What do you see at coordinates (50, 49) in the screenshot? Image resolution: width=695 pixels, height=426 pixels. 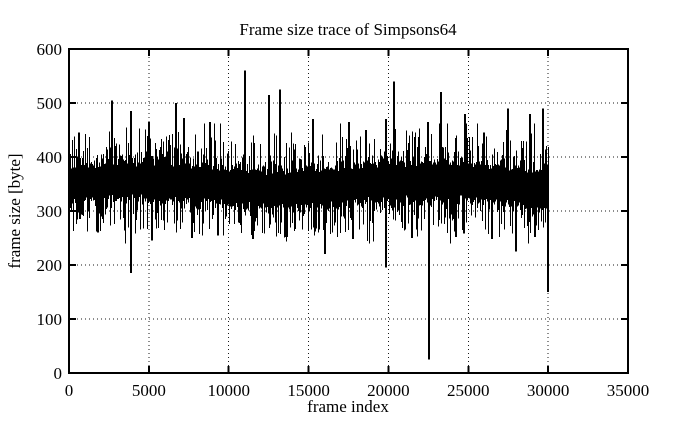 I see `y-tick-label: 600` at bounding box center [50, 49].